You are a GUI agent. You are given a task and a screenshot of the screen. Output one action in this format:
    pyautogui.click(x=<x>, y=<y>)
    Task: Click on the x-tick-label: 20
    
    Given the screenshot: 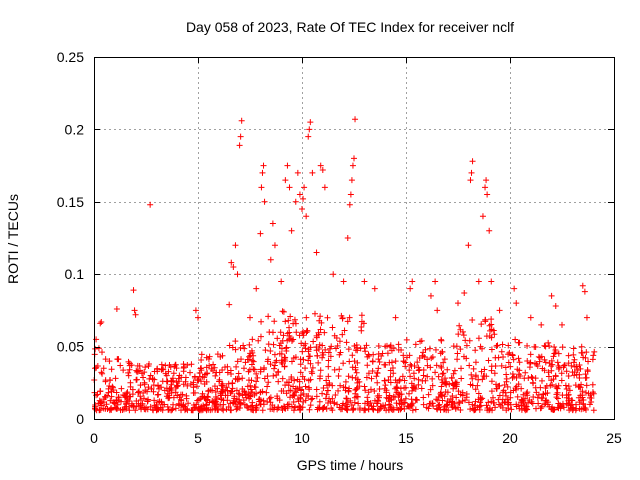 What is the action you would take?
    pyautogui.click(x=510, y=438)
    